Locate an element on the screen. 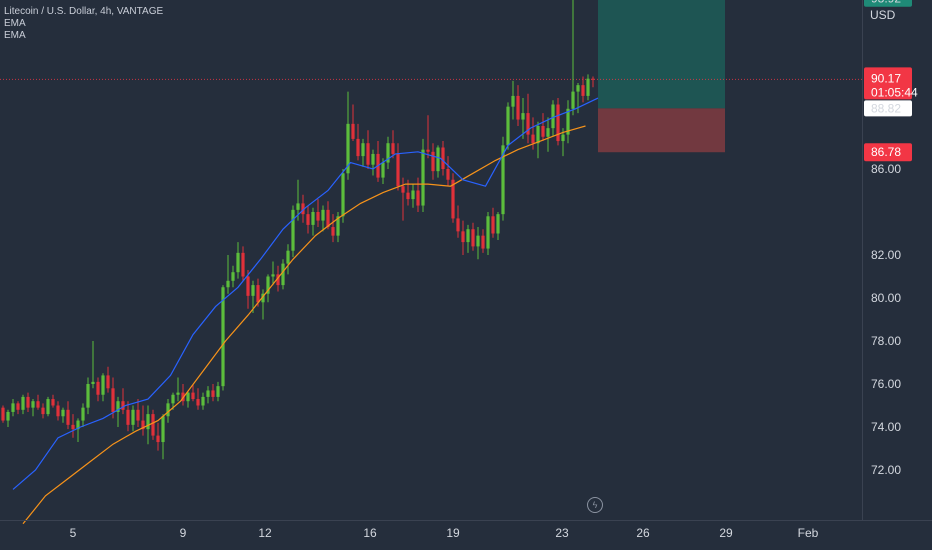  price-tick: 78.00 is located at coordinates (886, 341).